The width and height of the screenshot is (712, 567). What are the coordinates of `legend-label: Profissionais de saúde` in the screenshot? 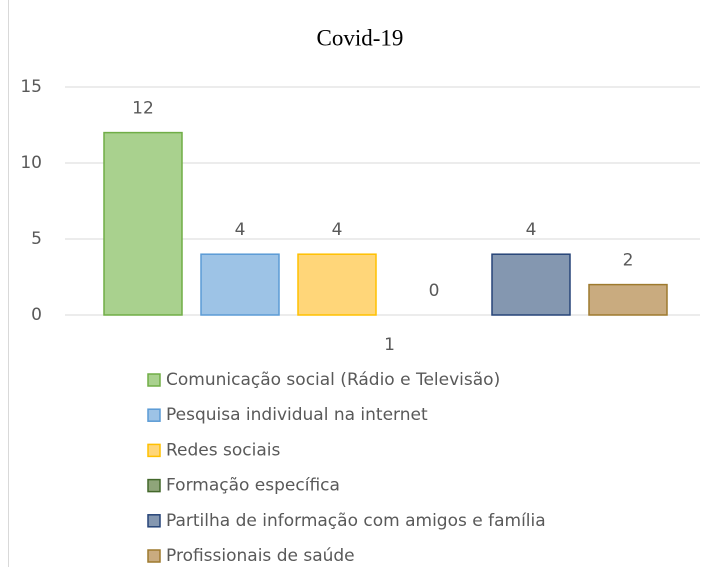 It's located at (260, 556).